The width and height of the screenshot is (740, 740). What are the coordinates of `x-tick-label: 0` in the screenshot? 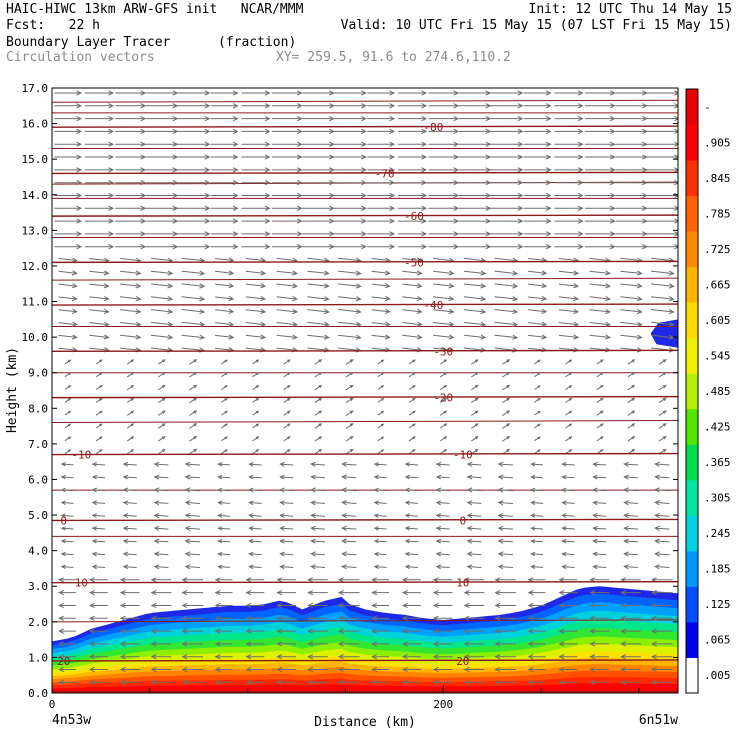 It's located at (52, 704).